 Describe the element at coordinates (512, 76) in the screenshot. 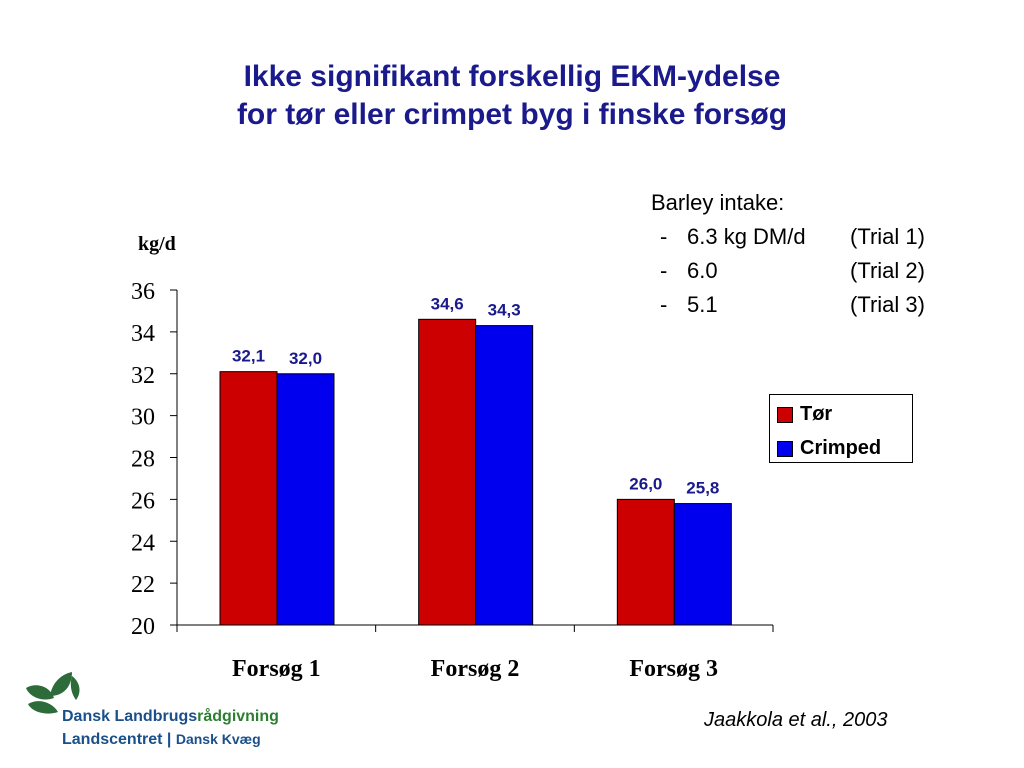

I see `title-line-1: Ikke signifikant forskellig EKM-ydelse` at that location.